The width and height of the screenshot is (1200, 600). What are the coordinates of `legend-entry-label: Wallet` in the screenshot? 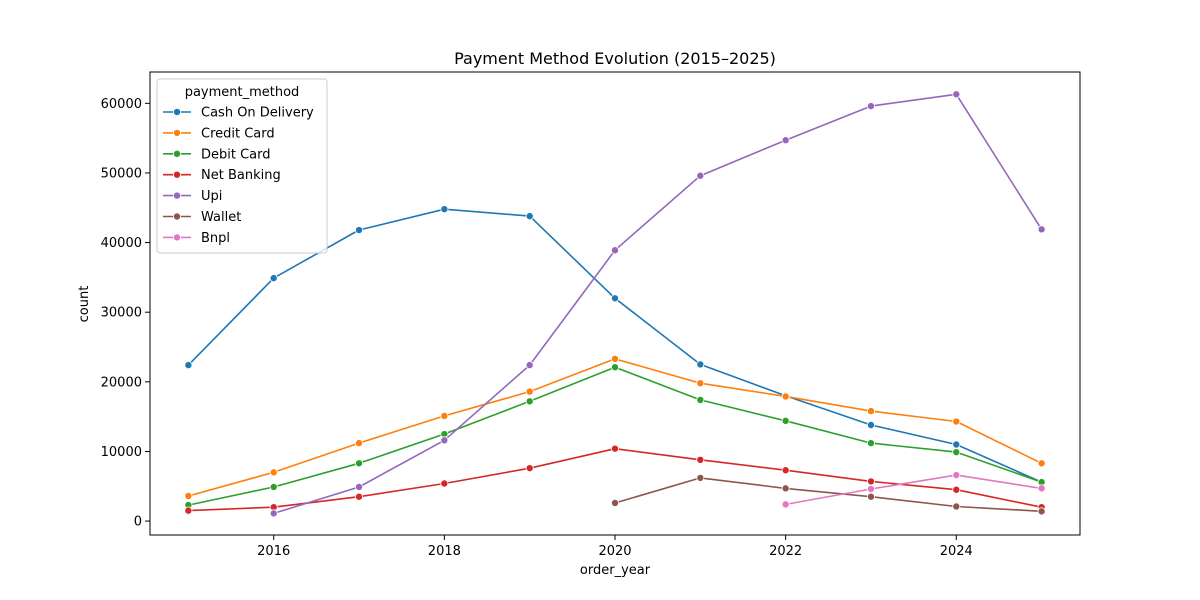 It's located at (221, 217).